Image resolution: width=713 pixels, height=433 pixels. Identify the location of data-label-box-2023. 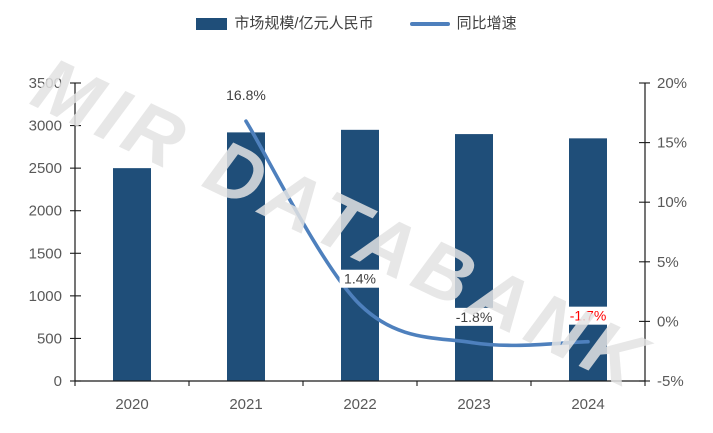
(474, 316).